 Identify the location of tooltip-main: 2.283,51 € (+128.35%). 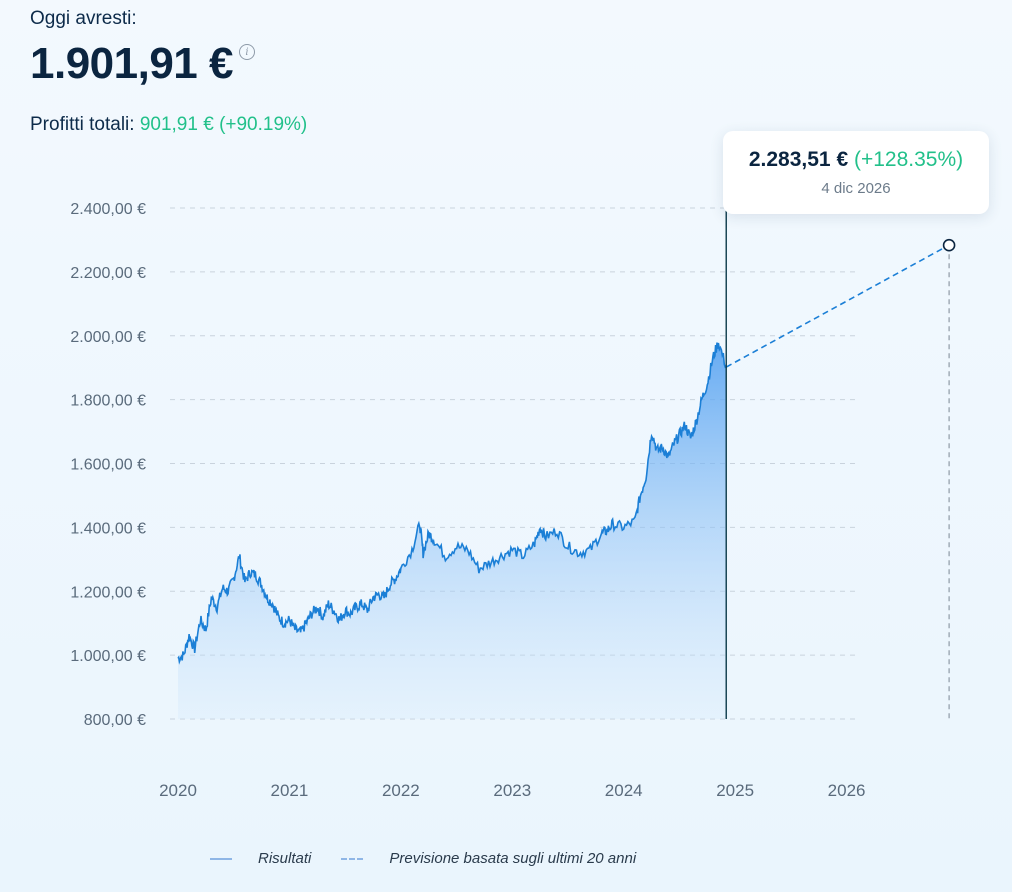
(856, 160).